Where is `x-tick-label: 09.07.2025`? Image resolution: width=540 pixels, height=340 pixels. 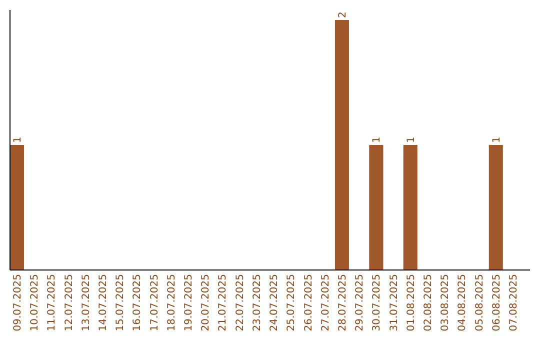
x-tick-label: 09.07.2025 is located at coordinates (18, 303).